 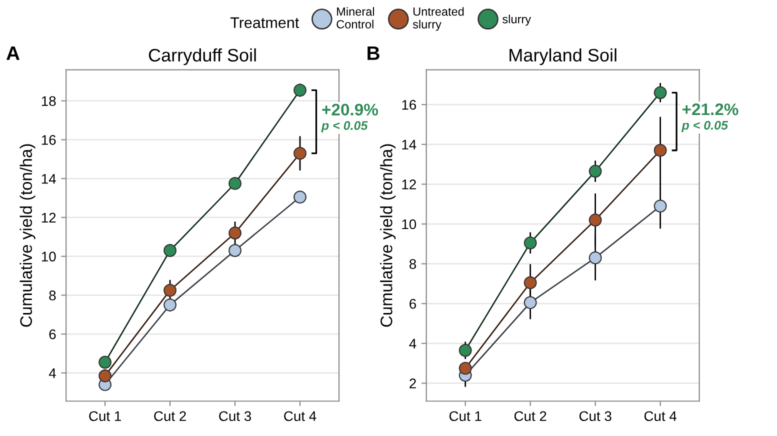 I want to click on chart-title: Carryduff Soil, so click(x=202, y=57).